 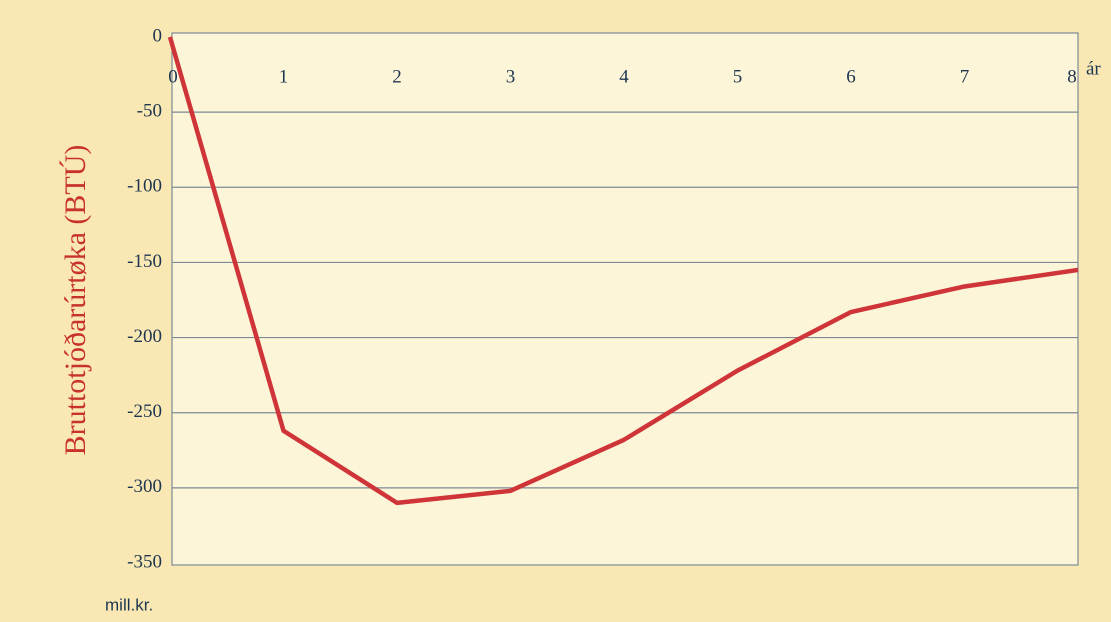 What do you see at coordinates (965, 76) in the screenshot?
I see `x-tick-label: 7` at bounding box center [965, 76].